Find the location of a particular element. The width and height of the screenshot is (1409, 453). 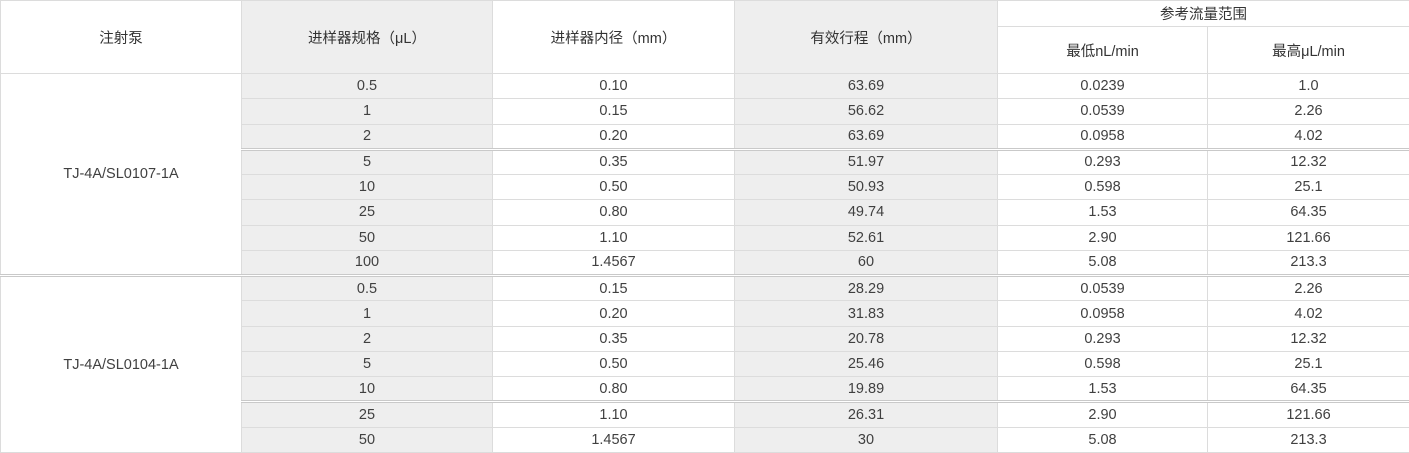

table-row: 10 0.80 19.89 1.53 64.35 is located at coordinates (705, 390).